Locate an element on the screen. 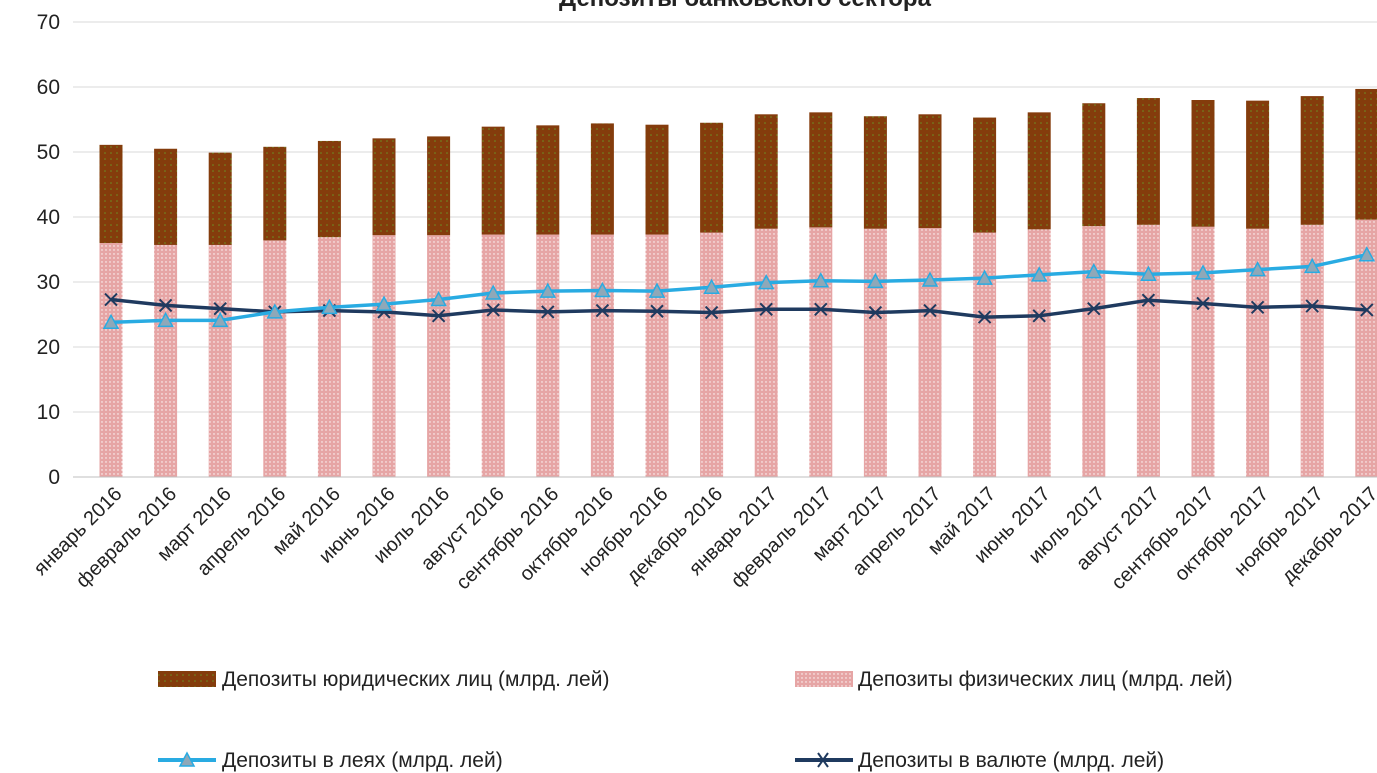  y-tick-label: 0 is located at coordinates (54, 477).